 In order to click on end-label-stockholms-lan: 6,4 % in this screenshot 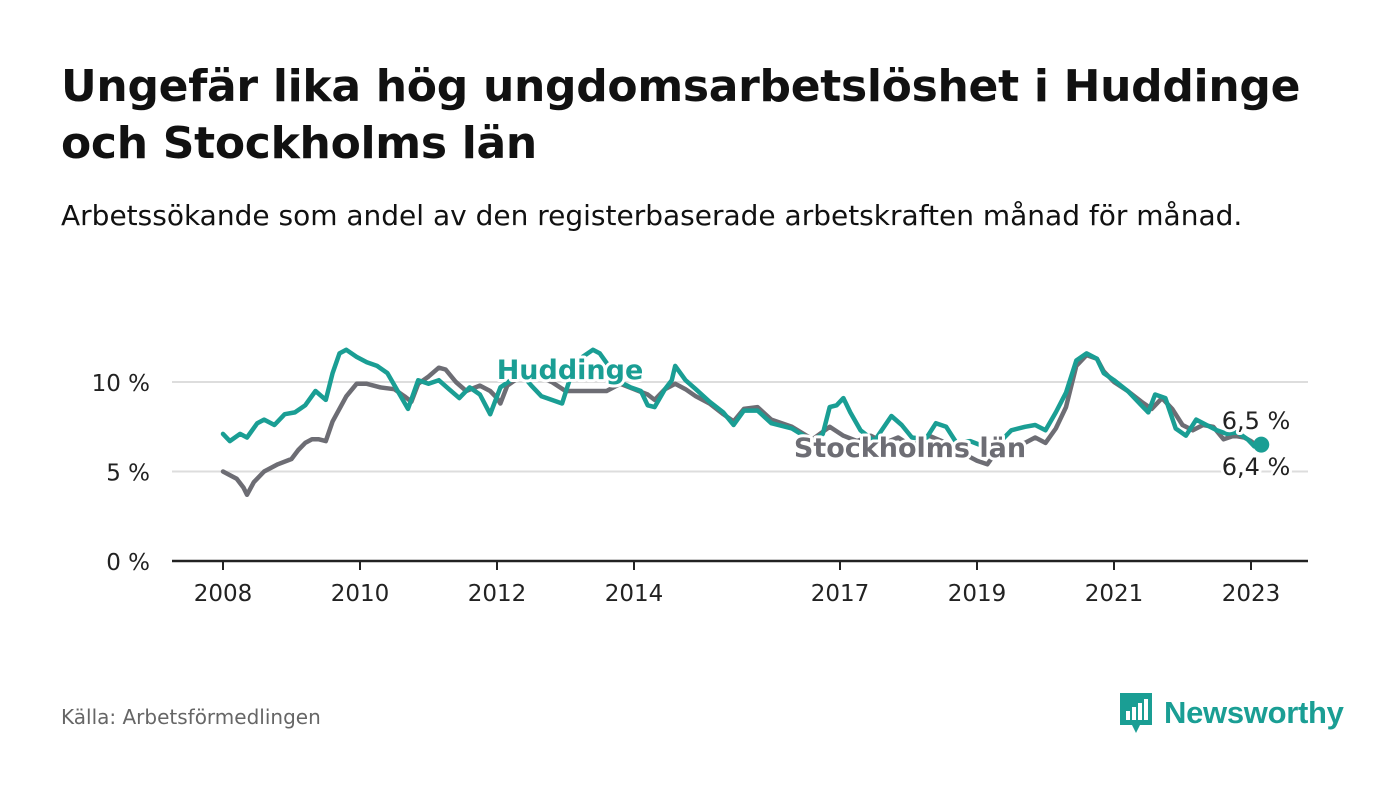, I will do `click(1256, 467)`.